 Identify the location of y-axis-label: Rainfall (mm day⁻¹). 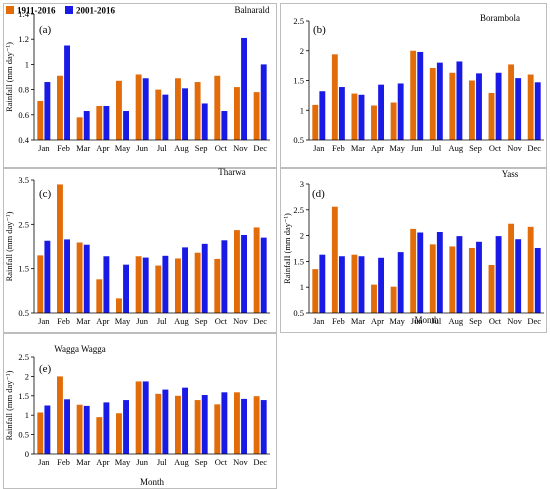
(9, 246).